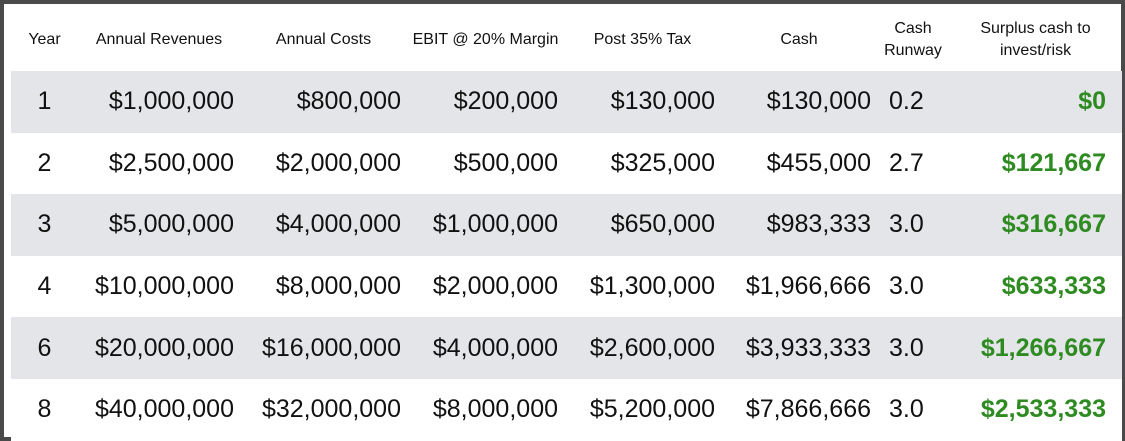 The image size is (1125, 441). What do you see at coordinates (913, 163) in the screenshot?
I see `cell-runway: 2.7` at bounding box center [913, 163].